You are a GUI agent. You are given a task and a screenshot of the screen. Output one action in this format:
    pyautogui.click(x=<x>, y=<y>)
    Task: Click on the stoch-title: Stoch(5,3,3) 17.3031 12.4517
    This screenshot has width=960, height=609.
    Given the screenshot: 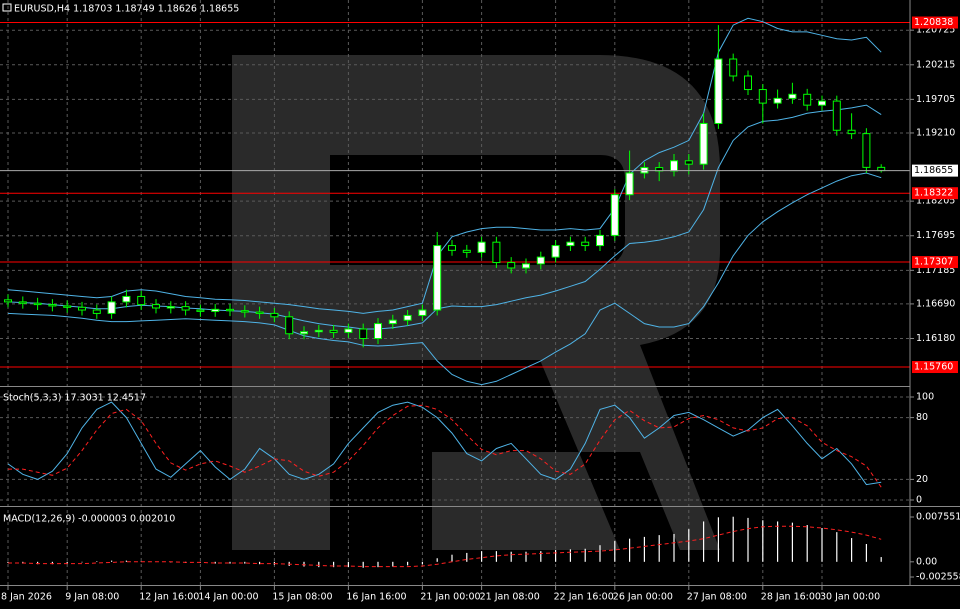 What is the action you would take?
    pyautogui.click(x=74, y=398)
    